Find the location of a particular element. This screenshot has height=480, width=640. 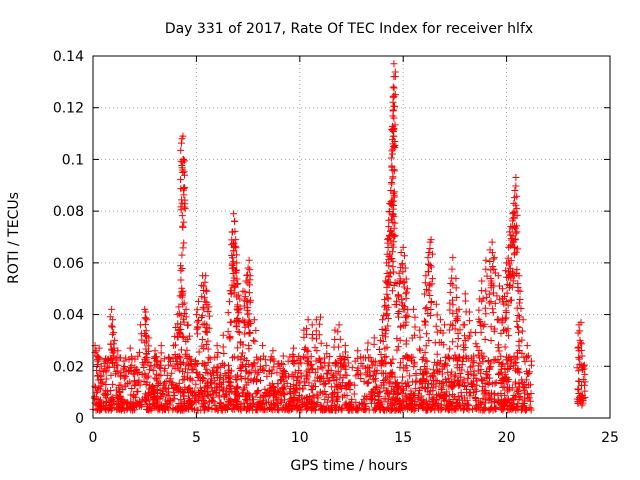

y-tick-label: 0 is located at coordinates (79, 419).